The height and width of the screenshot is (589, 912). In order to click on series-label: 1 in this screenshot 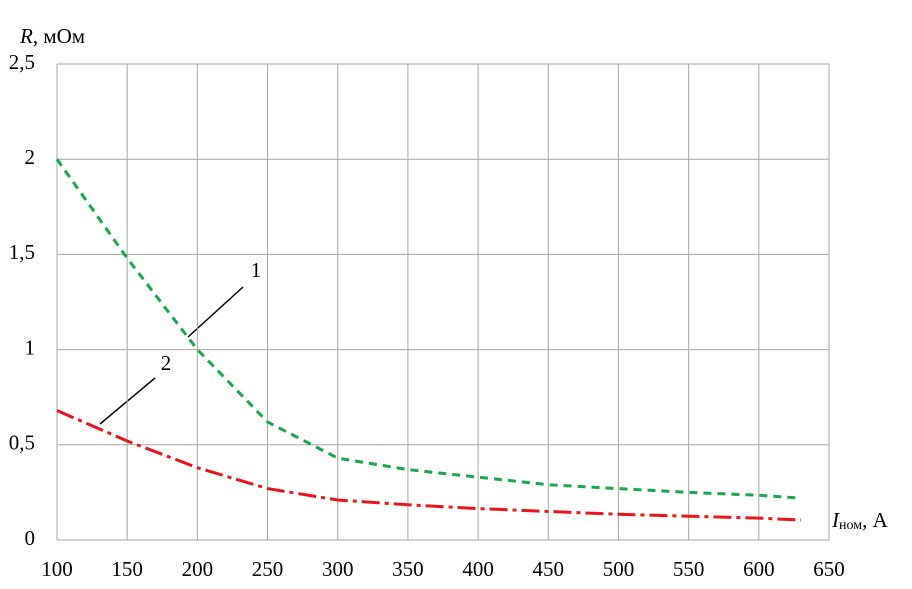, I will do `click(256, 270)`.